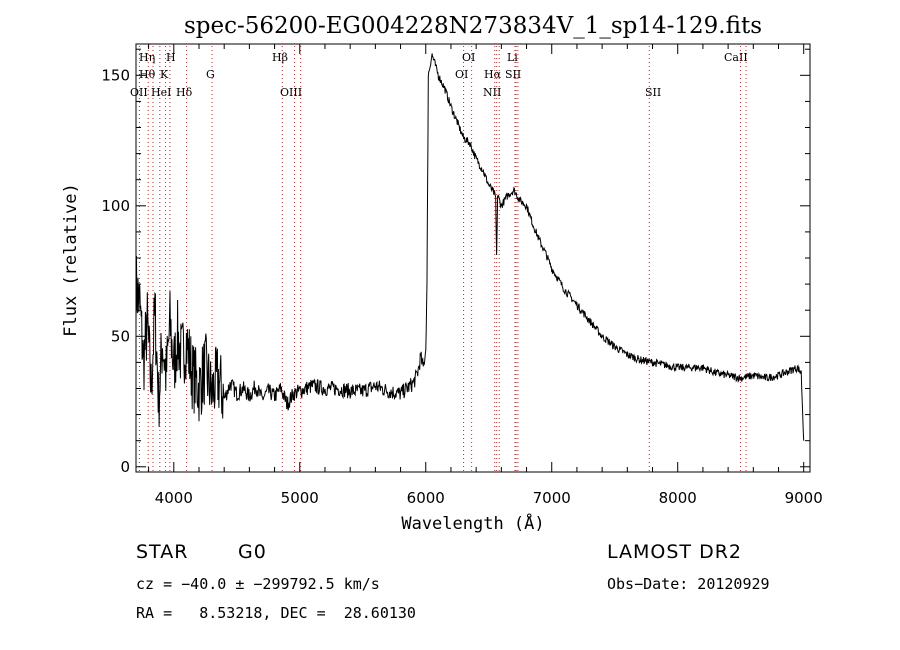 The width and height of the screenshot is (900, 650). What do you see at coordinates (426, 498) in the screenshot?
I see `x-tick-label: 6000` at bounding box center [426, 498].